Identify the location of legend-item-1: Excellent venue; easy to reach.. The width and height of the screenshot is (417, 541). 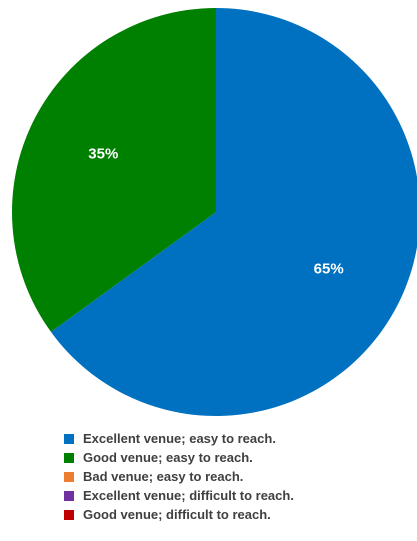
(179, 438).